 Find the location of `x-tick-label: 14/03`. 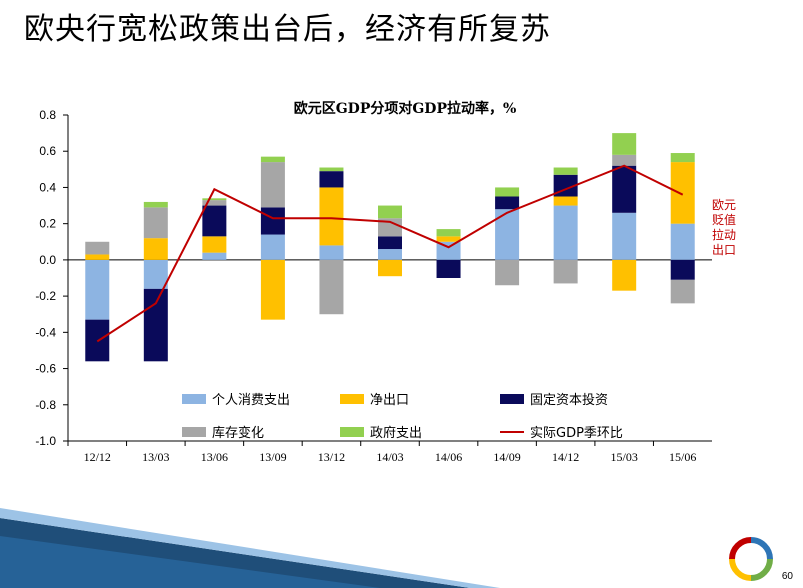

x-tick-label: 14/03 is located at coordinates (389, 457).